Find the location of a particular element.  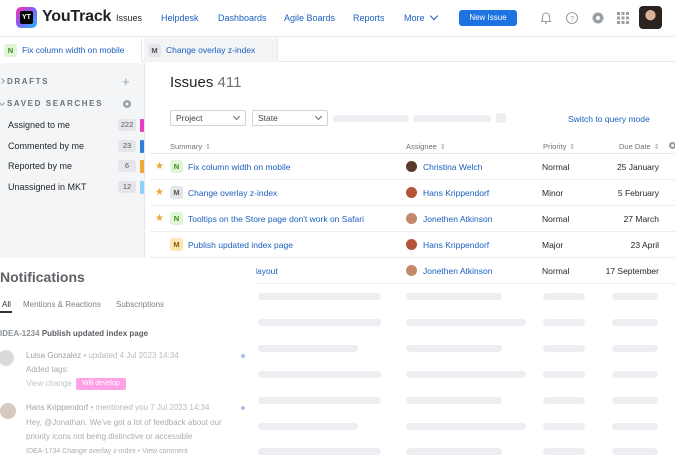

due-date-value: 23 April is located at coordinates (644, 245).